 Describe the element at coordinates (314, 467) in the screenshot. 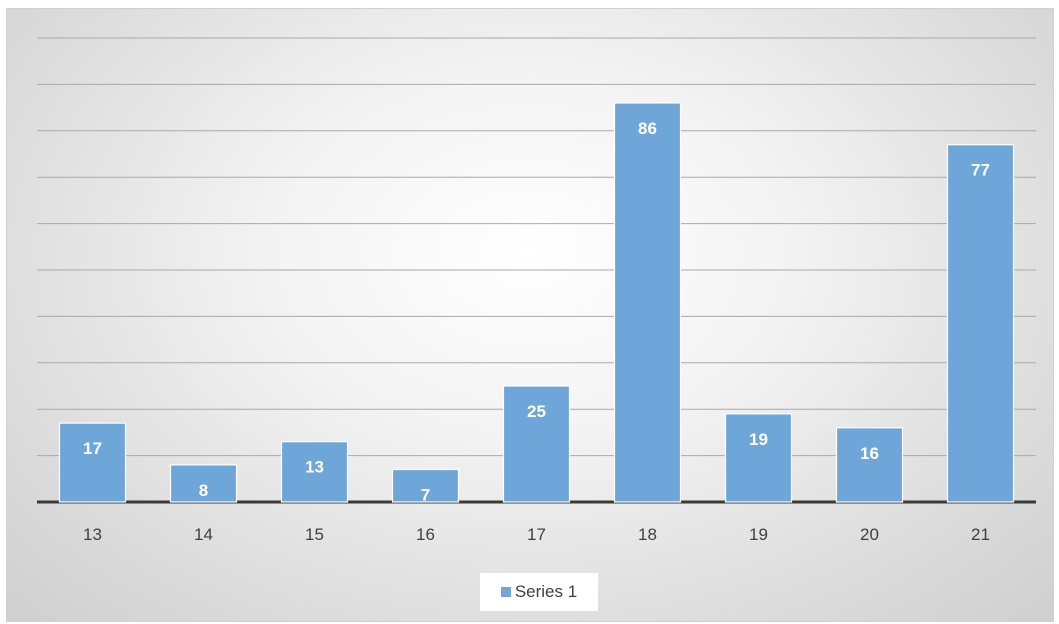

I see `data-label: 13` at that location.